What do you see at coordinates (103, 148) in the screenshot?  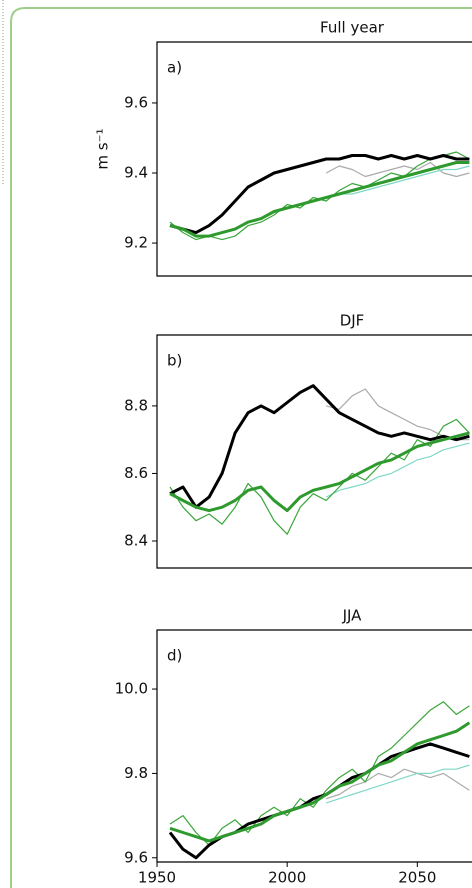 I see `y-axis-label: m s⁻¹` at bounding box center [103, 148].